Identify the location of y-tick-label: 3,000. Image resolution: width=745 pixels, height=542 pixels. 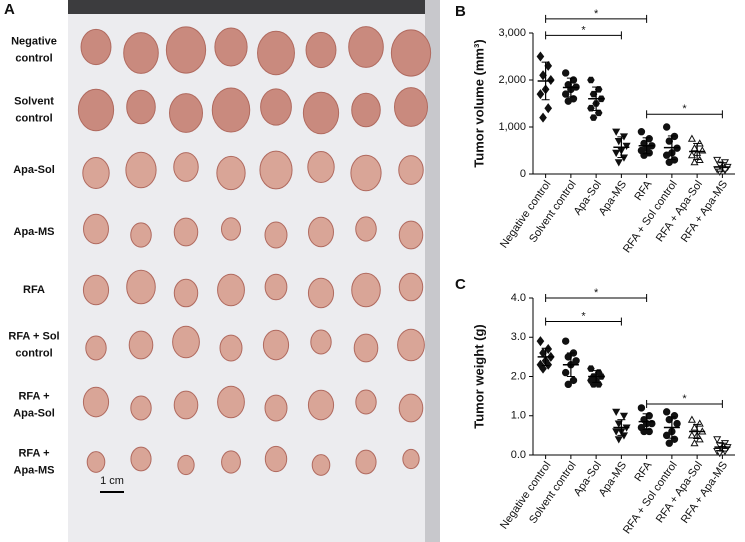
(512, 33).